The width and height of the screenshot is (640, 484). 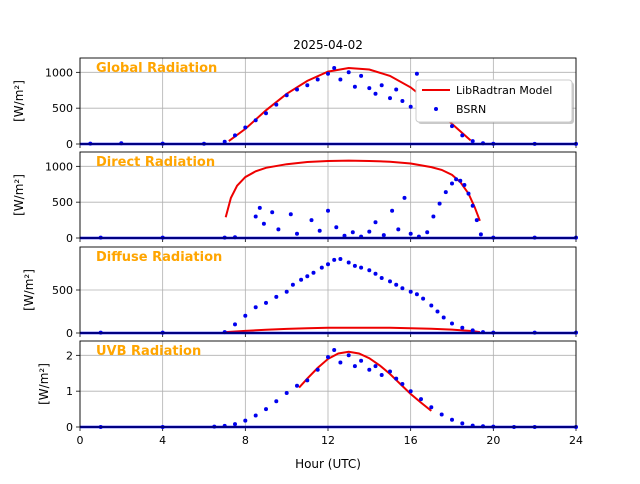 I want to click on legend-obs-label: BSRN, so click(x=471, y=109).